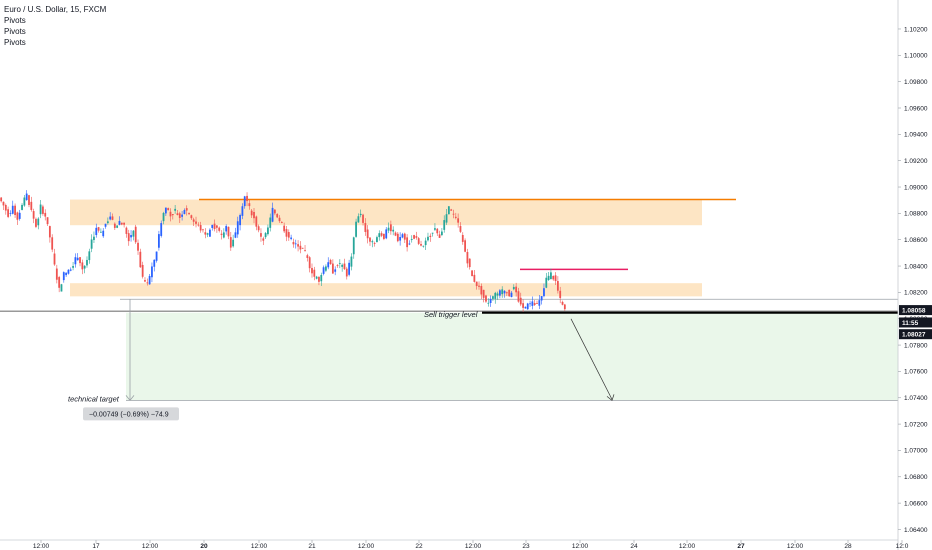  What do you see at coordinates (916, 372) in the screenshot?
I see `y-tick-label: 1.07600` at bounding box center [916, 372].